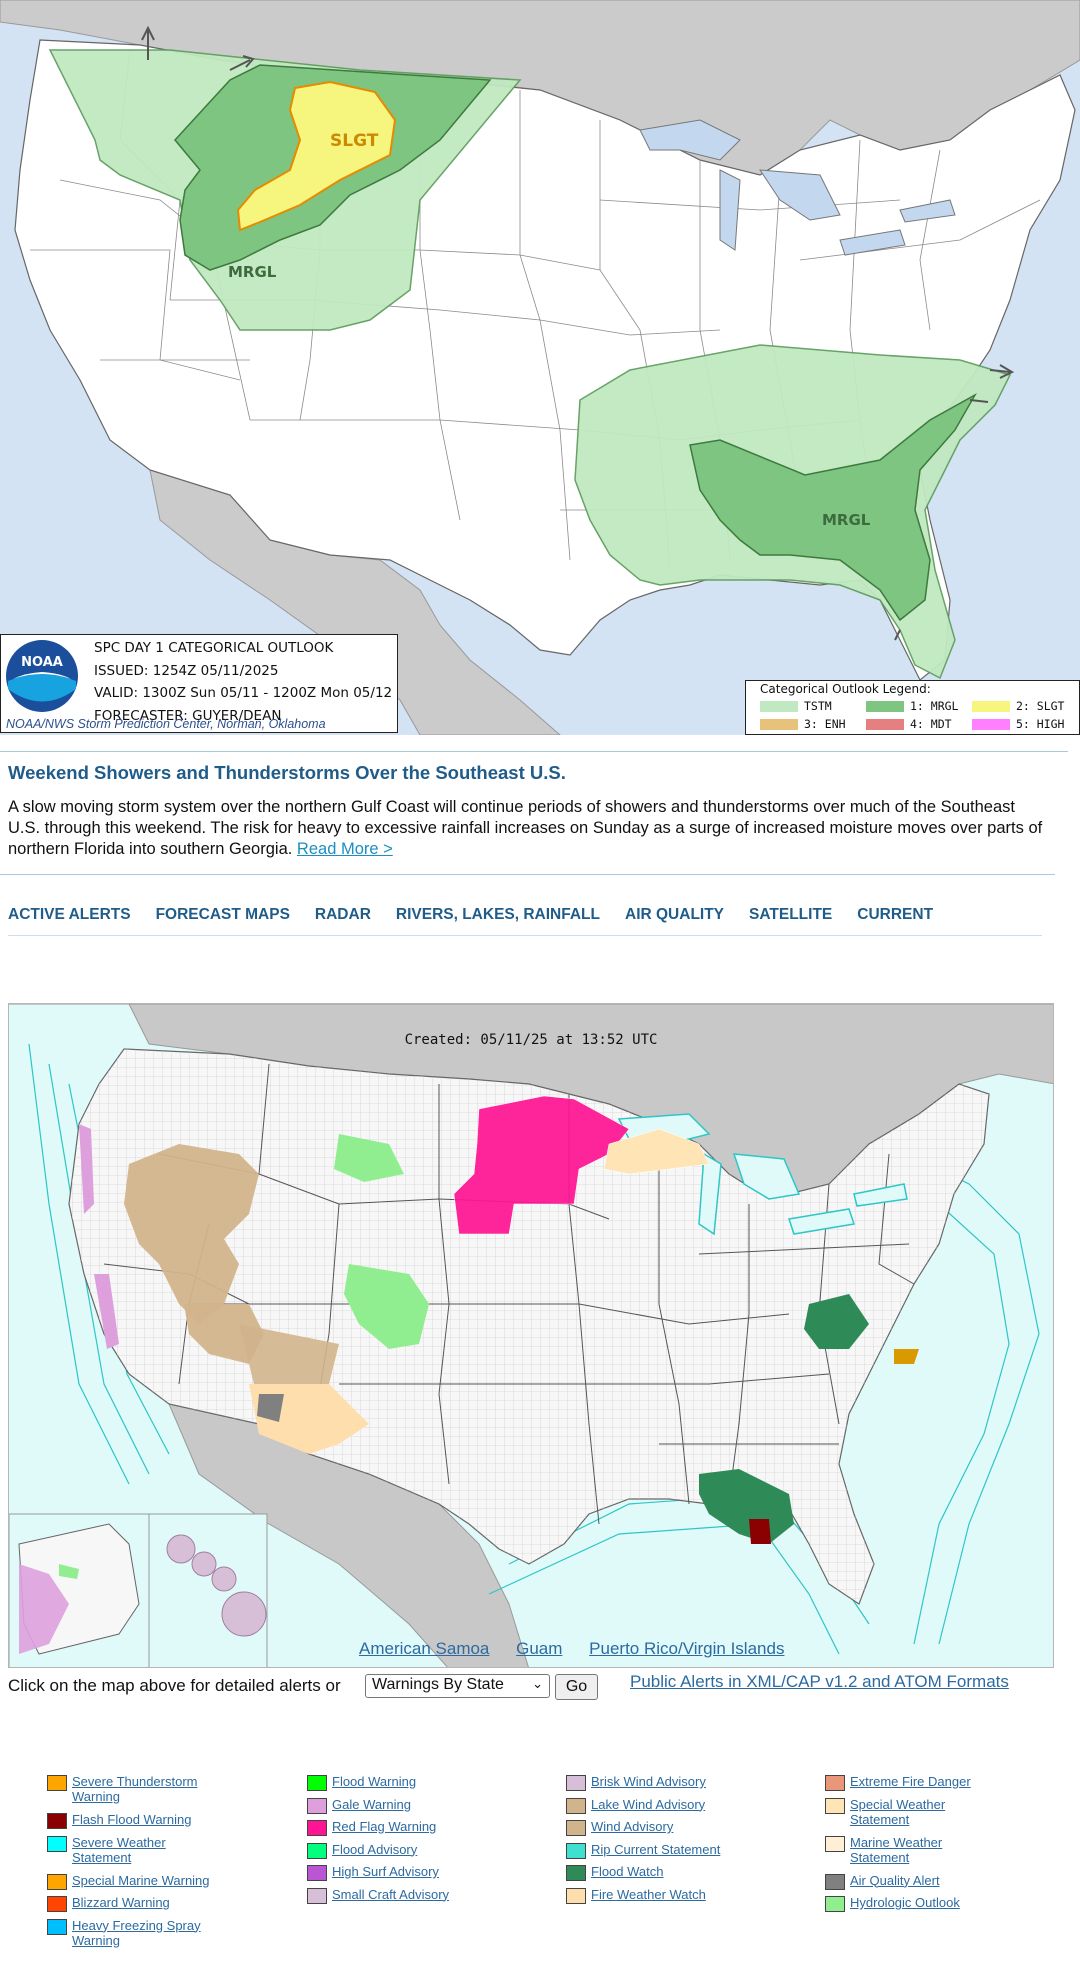 Image resolution: width=1080 pixels, height=1987 pixels. I want to click on hazard-legend-label: Air Quality Alert, so click(895, 1880).